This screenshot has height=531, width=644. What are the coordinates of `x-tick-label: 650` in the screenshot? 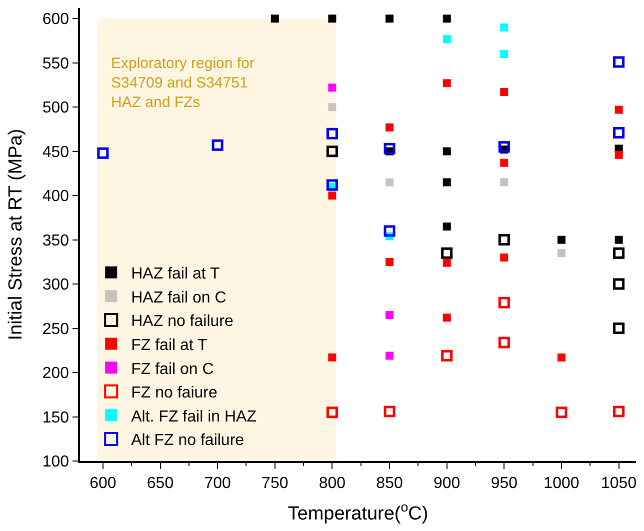 It's located at (160, 483).